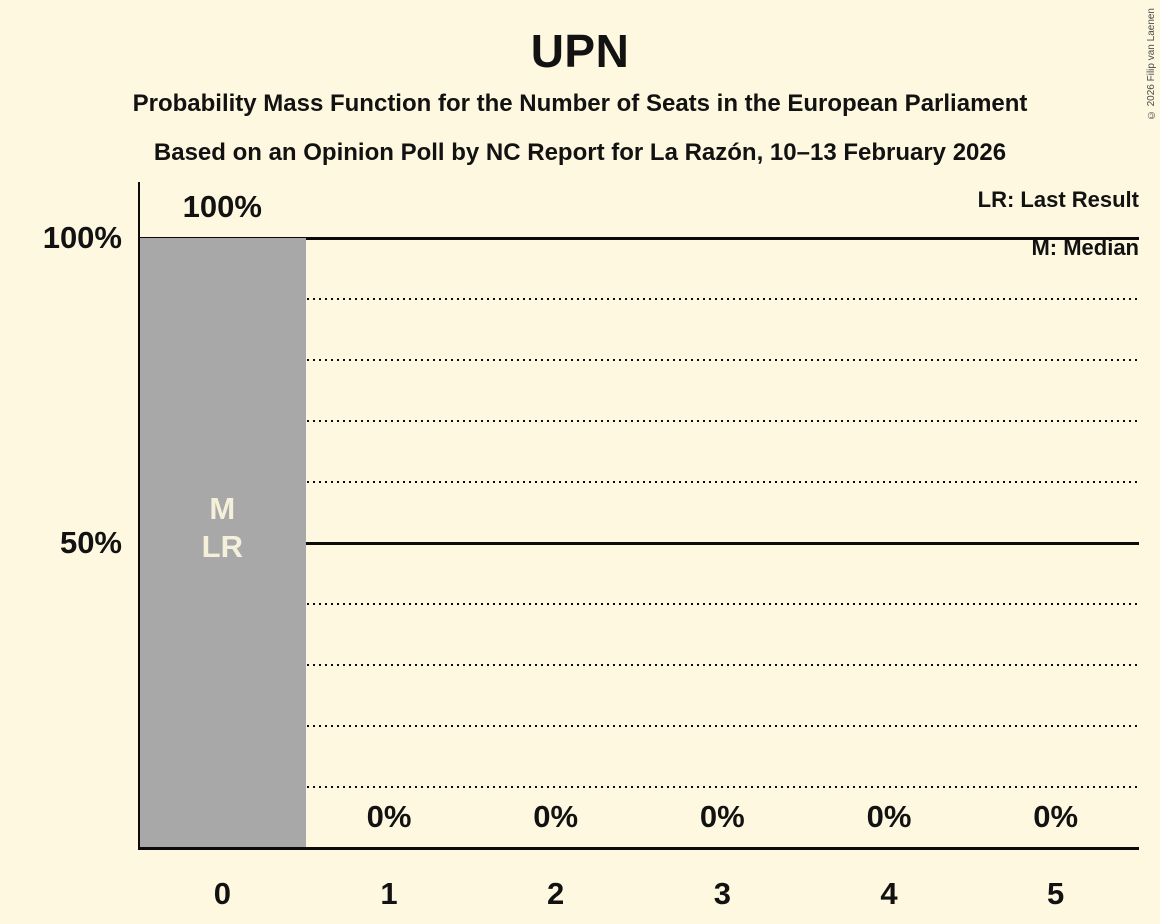 The height and width of the screenshot is (924, 1160). Describe the element at coordinates (889, 816) in the screenshot. I see `bar-value-label-4: 0%` at that location.